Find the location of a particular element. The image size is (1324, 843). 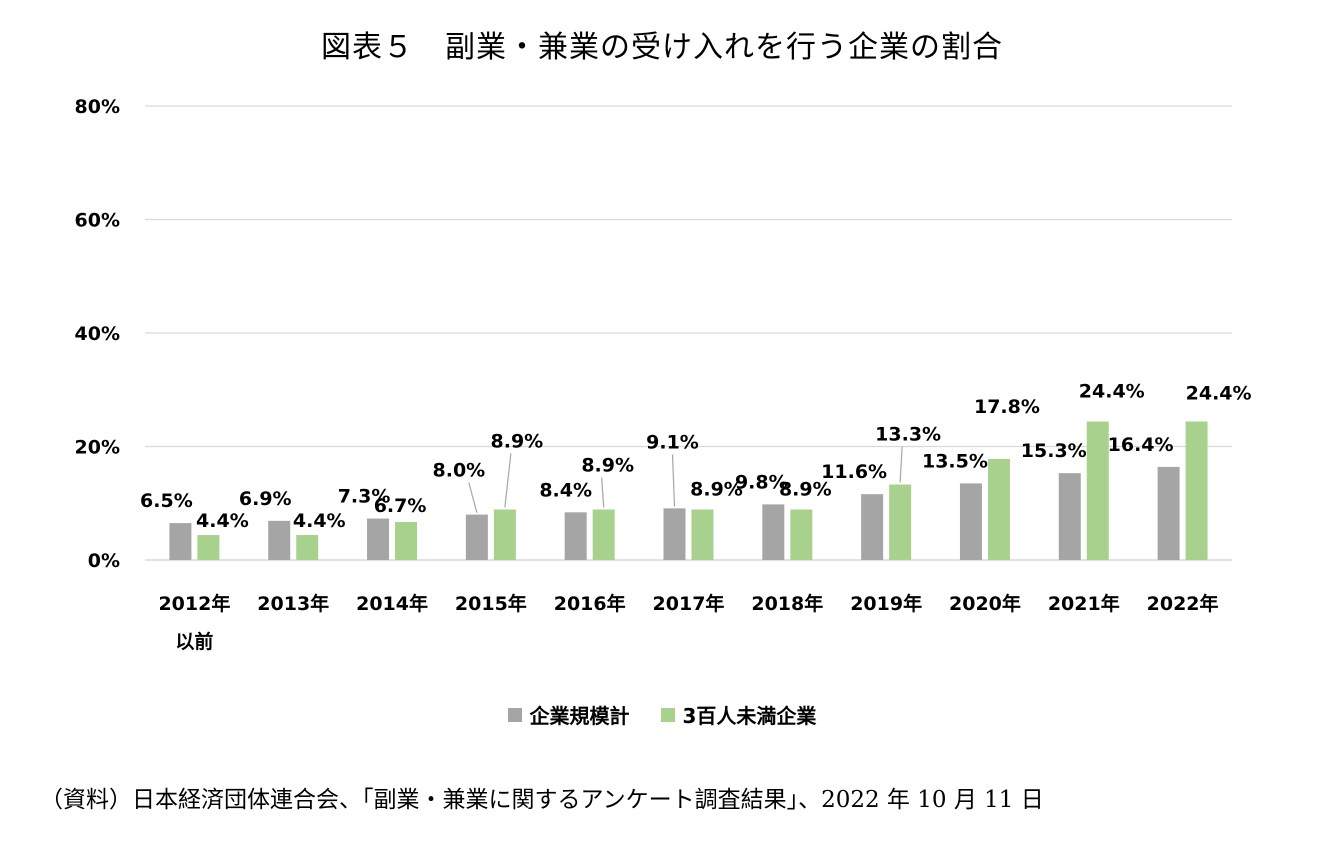

x-tick-label: 2017年 is located at coordinates (689, 603).